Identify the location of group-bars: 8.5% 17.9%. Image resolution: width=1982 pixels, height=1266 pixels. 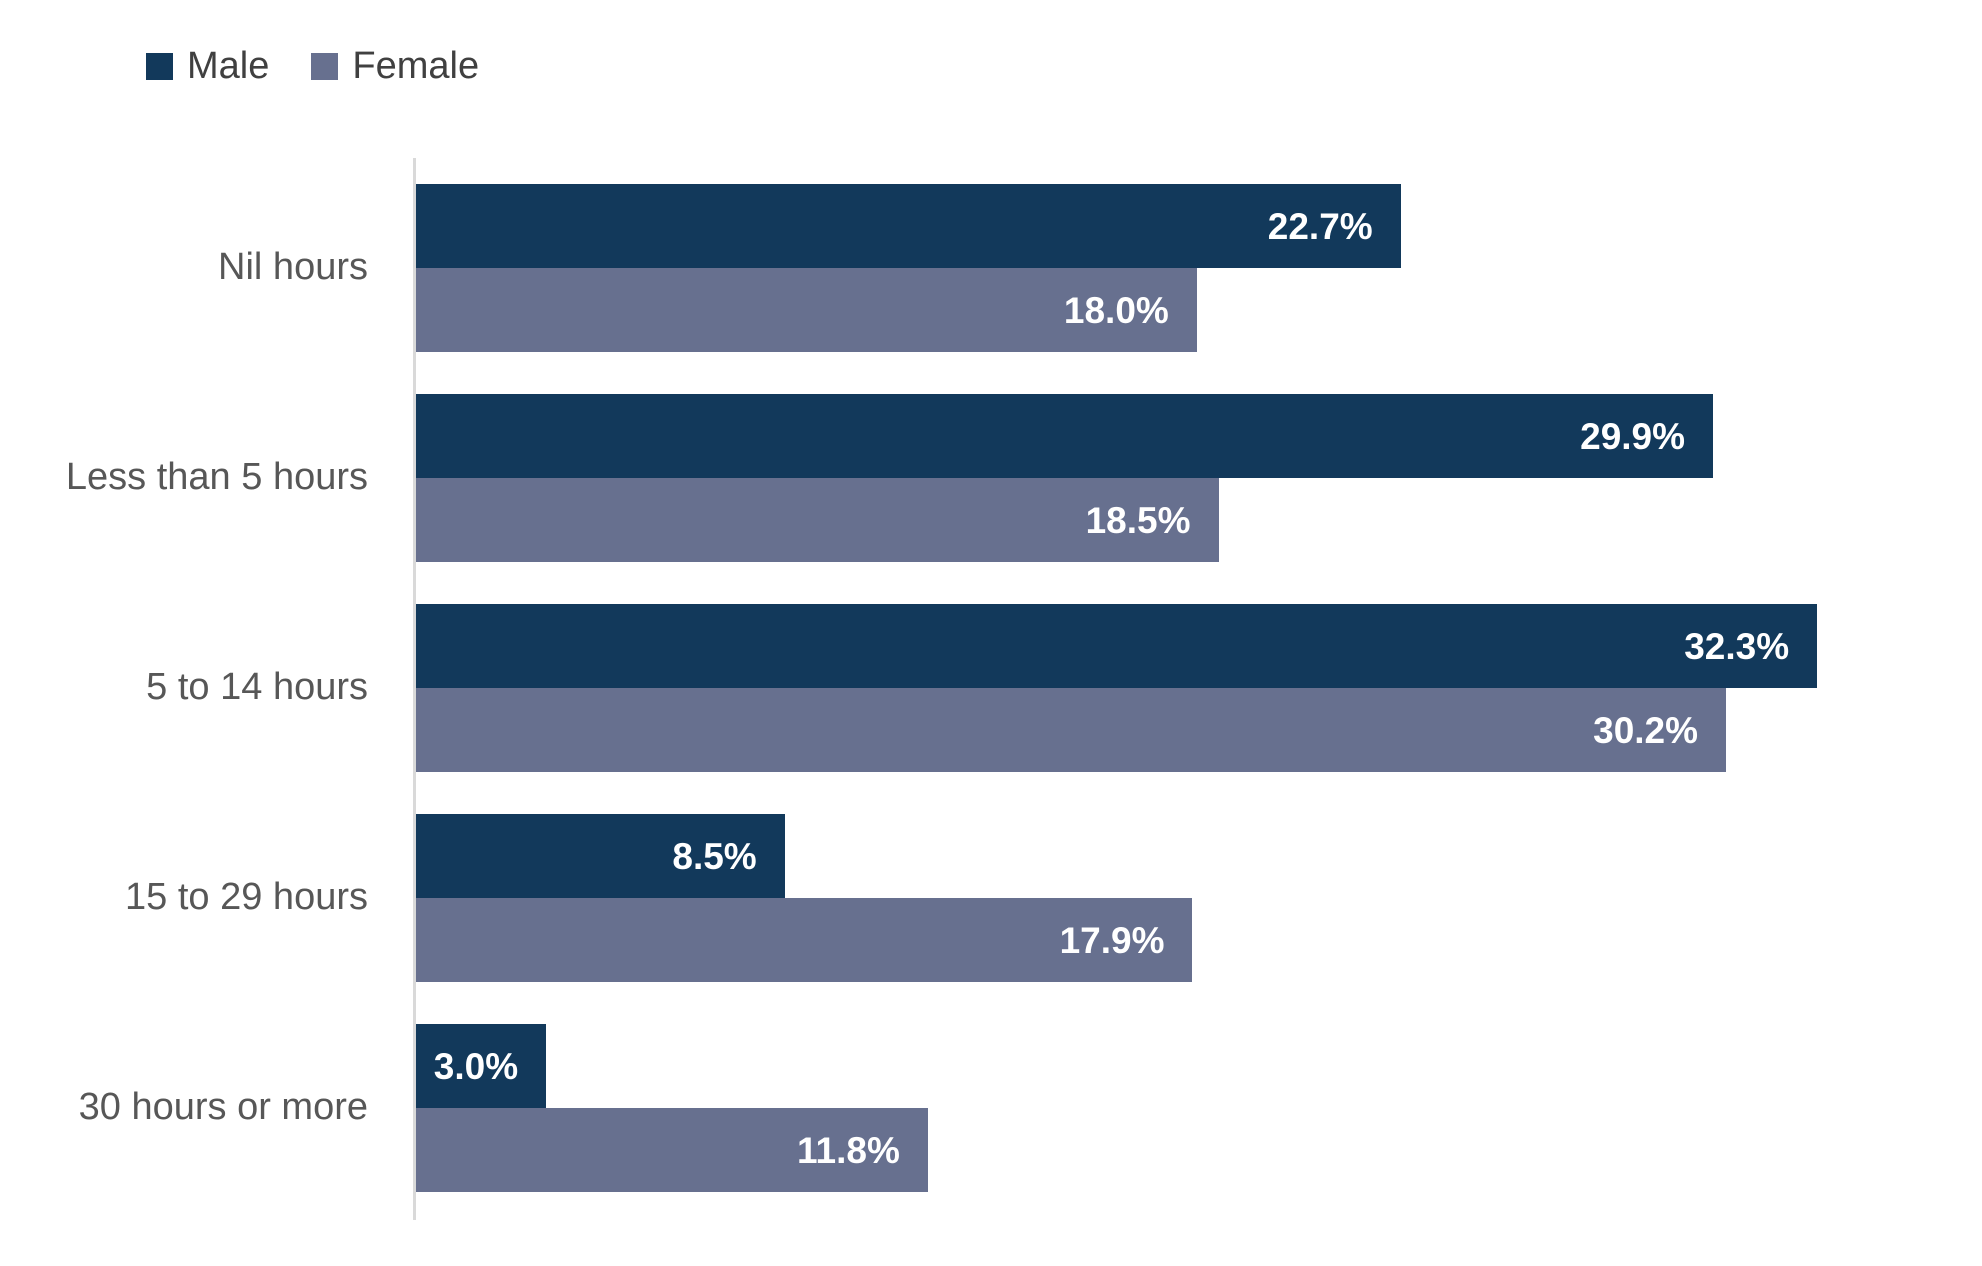
(1199, 898).